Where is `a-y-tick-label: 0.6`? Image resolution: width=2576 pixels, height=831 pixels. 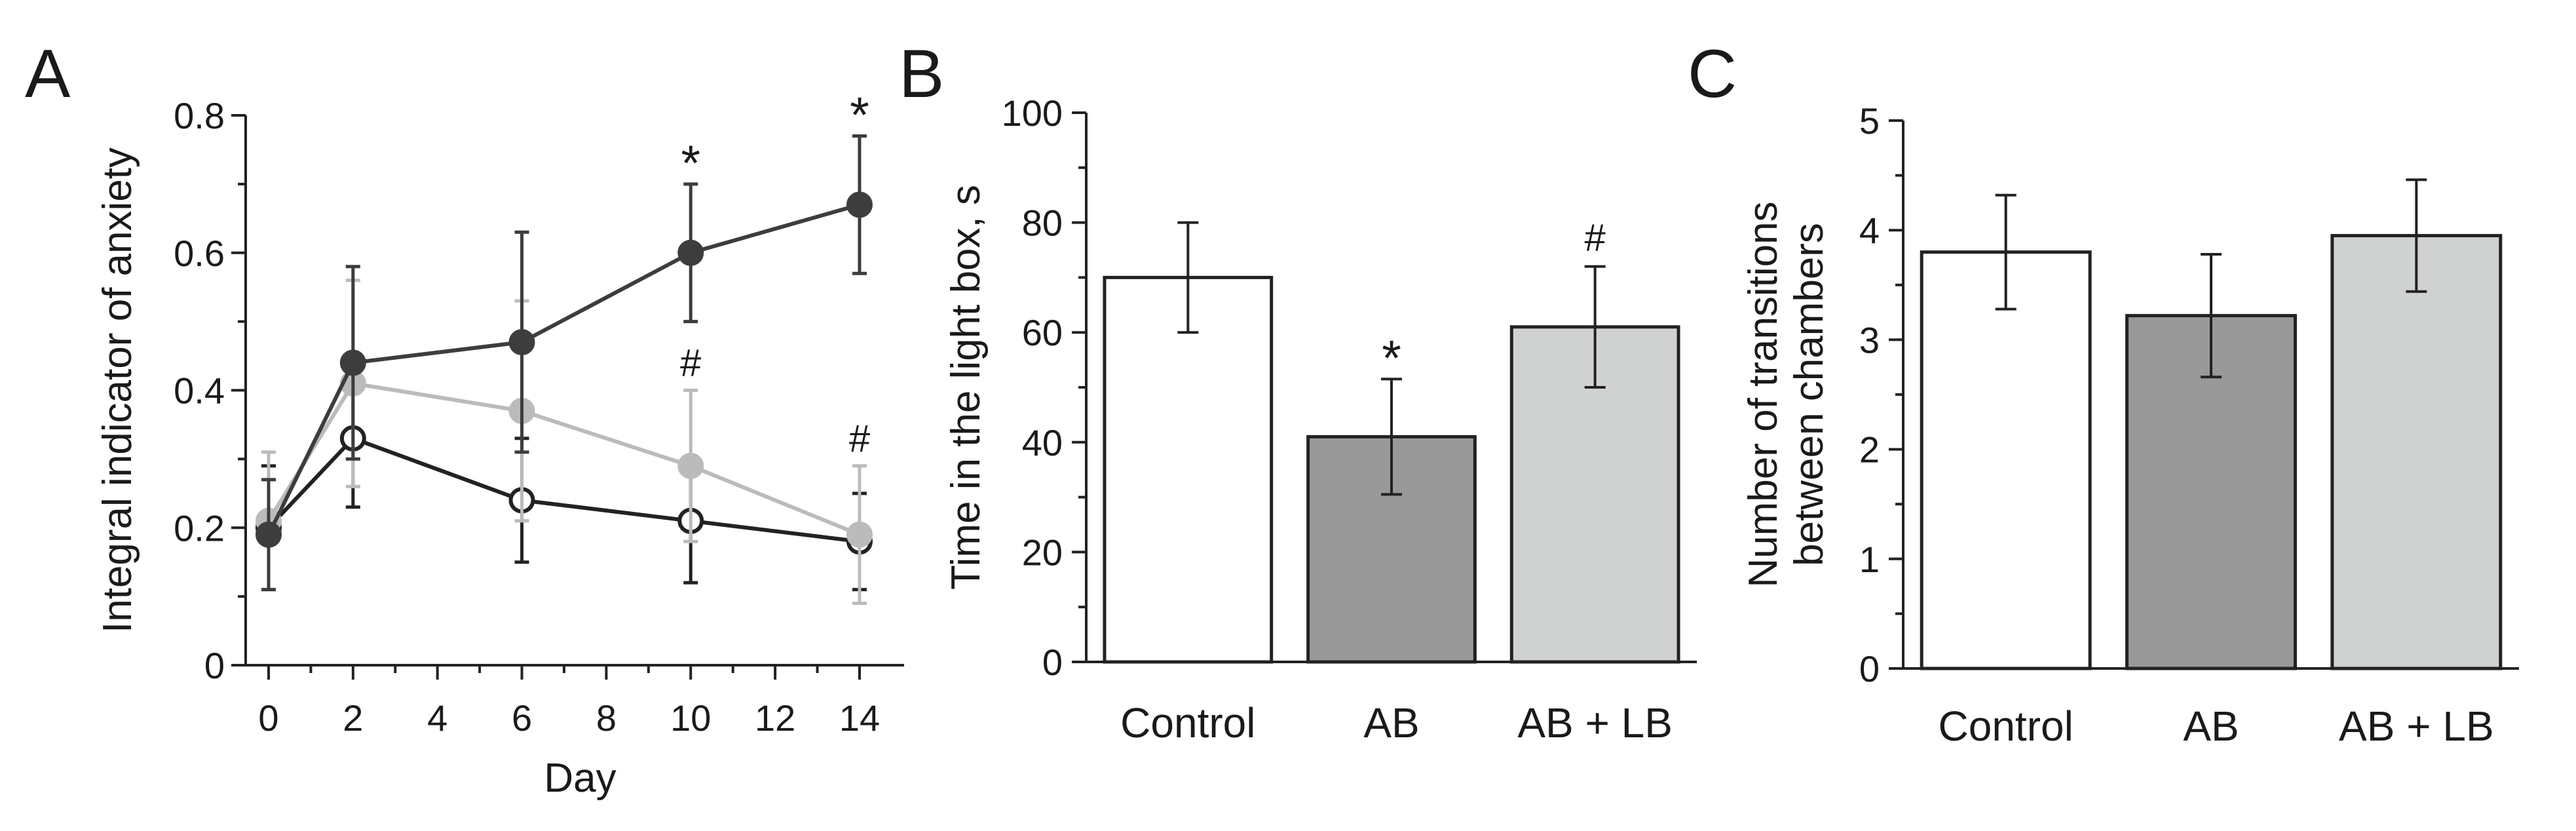
a-y-tick-label: 0.6 is located at coordinates (199, 254).